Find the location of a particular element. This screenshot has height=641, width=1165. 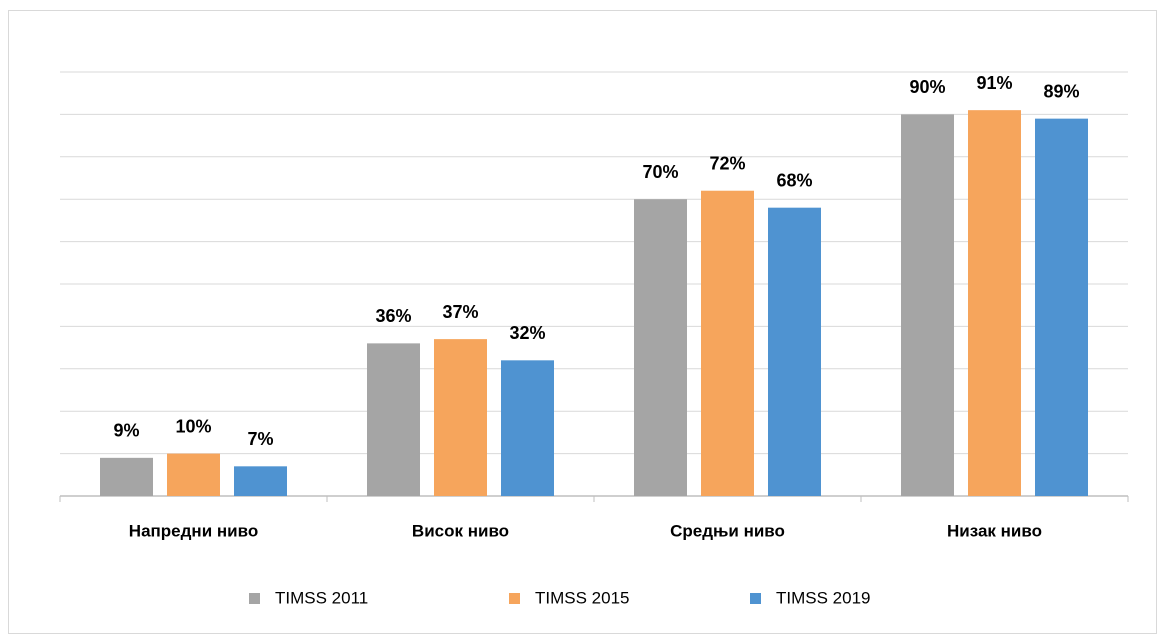

x-tick-label: Низак ниво is located at coordinates (994, 530).